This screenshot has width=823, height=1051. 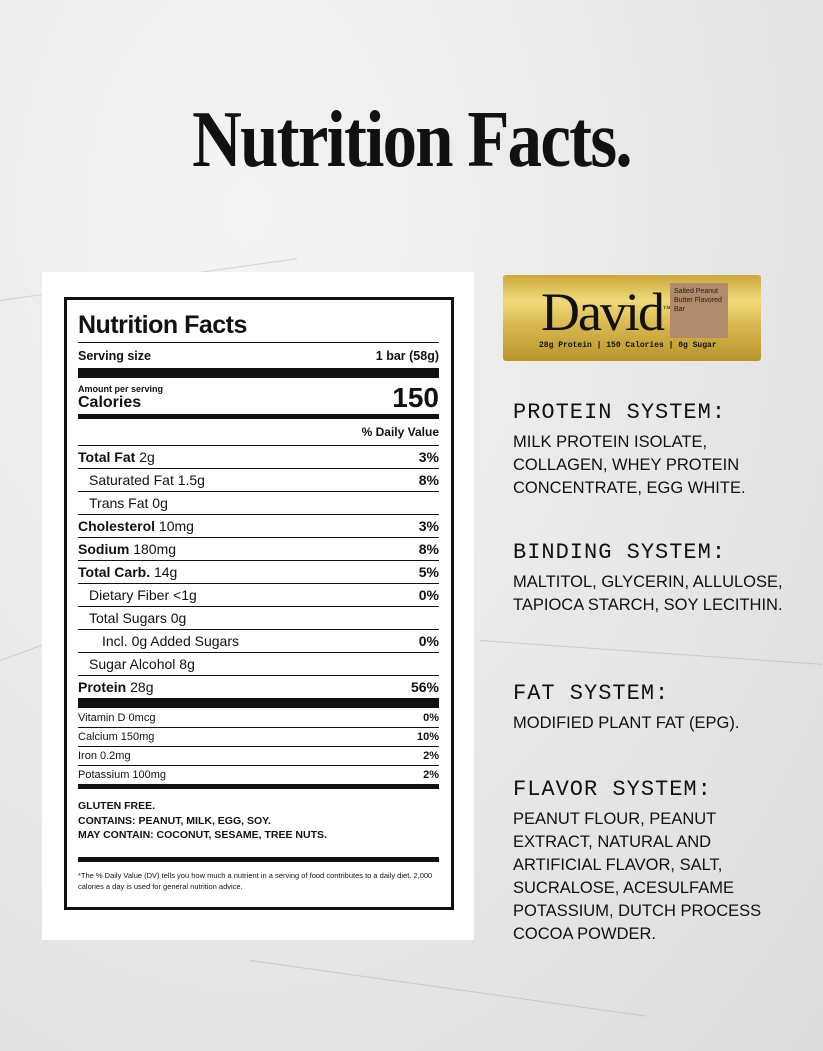 What do you see at coordinates (612, 789) in the screenshot?
I see `system-heading: FLAVOR SYSTEM:` at bounding box center [612, 789].